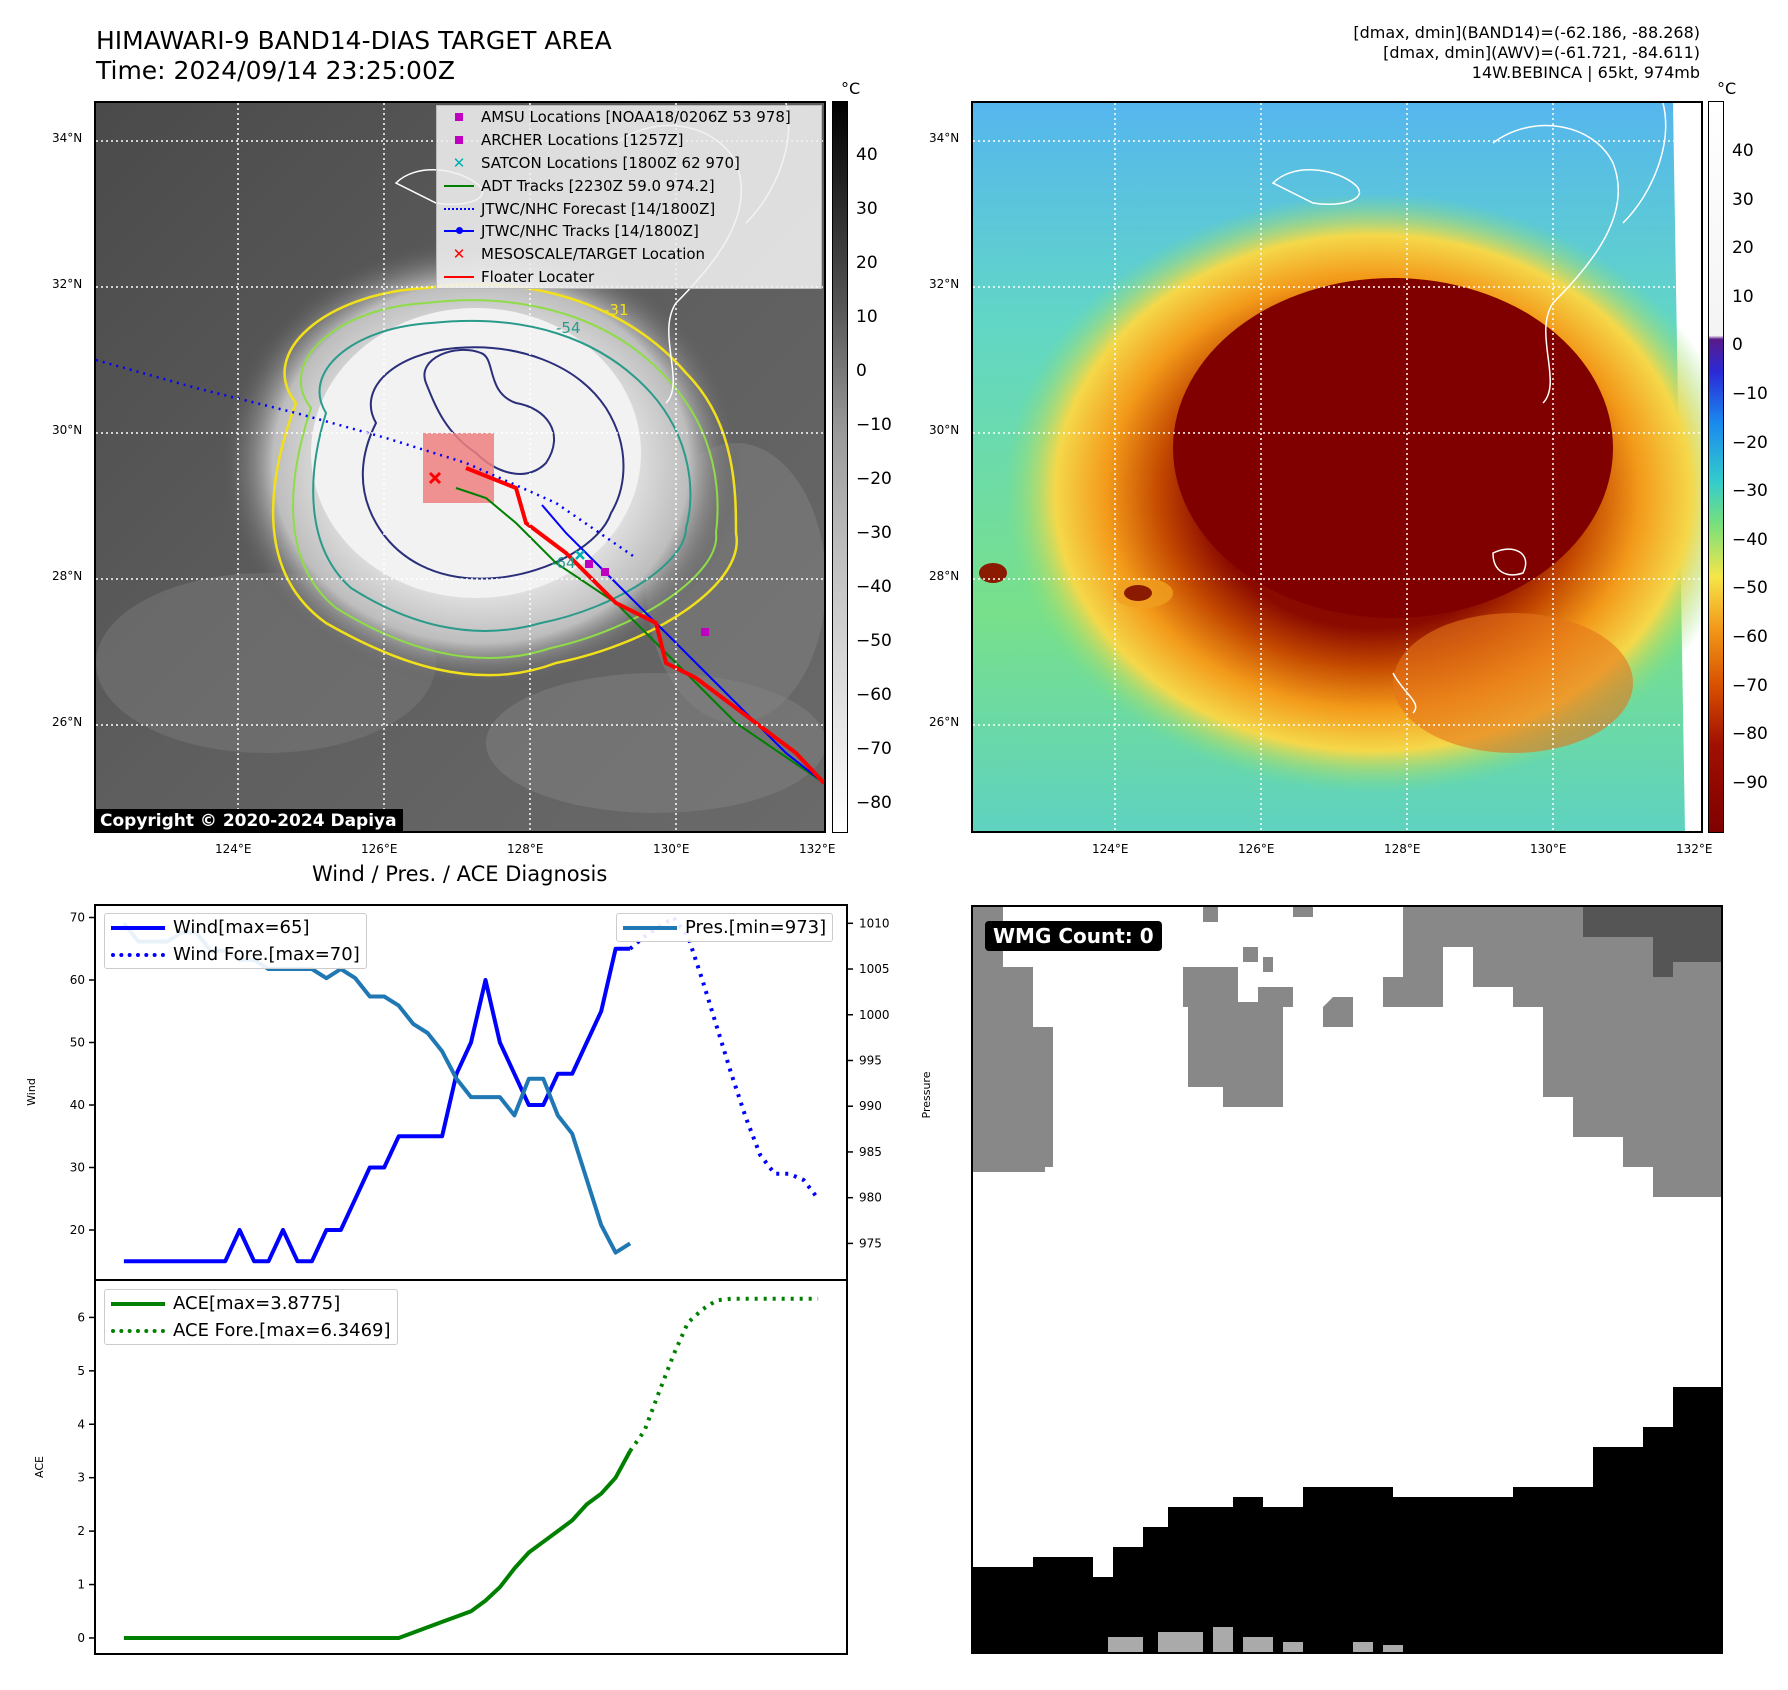 The height and width of the screenshot is (1690, 1788). Describe the element at coordinates (874, 695) in the screenshot. I see `colorbar-tick: −60` at that location.